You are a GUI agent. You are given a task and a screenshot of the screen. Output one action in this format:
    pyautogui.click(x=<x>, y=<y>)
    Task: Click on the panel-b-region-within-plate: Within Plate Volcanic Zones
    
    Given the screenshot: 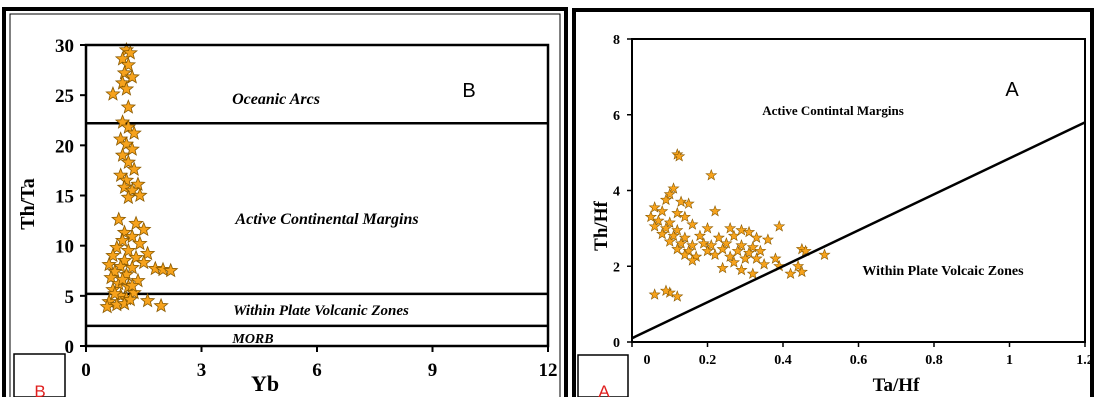 What is the action you would take?
    pyautogui.click(x=321, y=311)
    